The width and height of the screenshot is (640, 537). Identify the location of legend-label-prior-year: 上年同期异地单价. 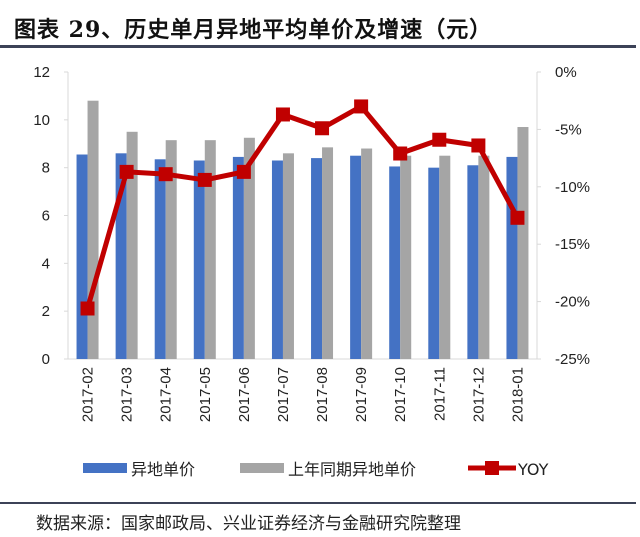
(352, 469).